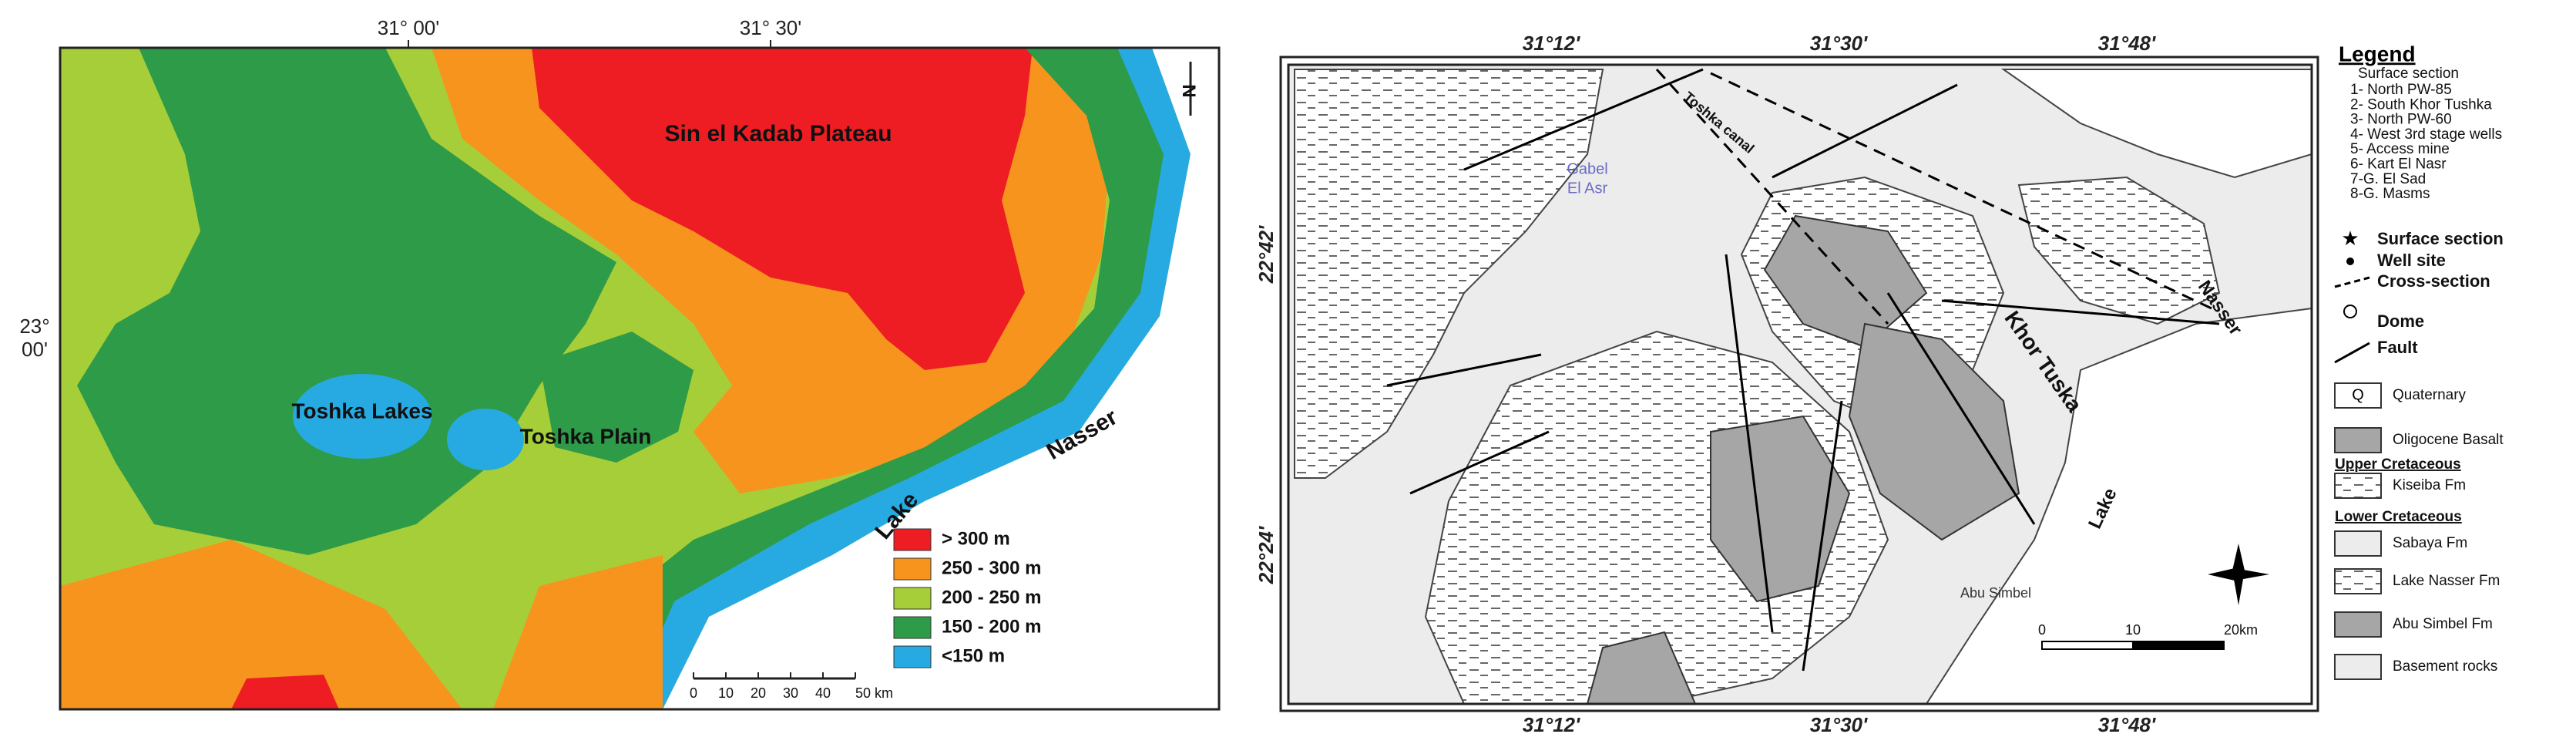  I want to click on legend-label: > 300 m, so click(976, 538).